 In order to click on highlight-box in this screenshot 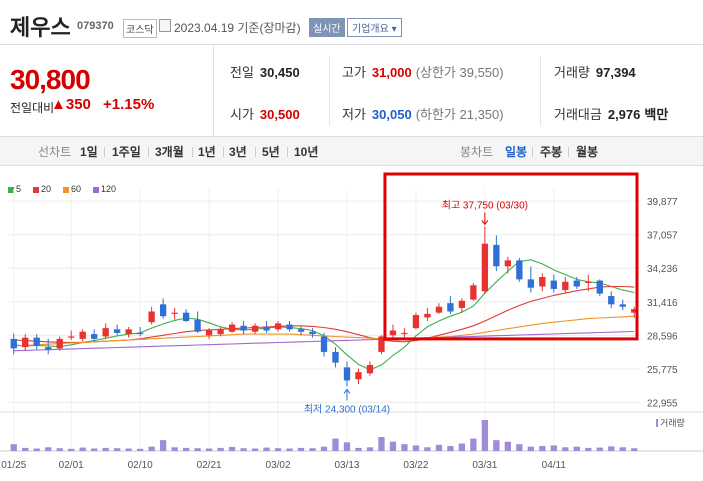, I will do `click(511, 256)`.